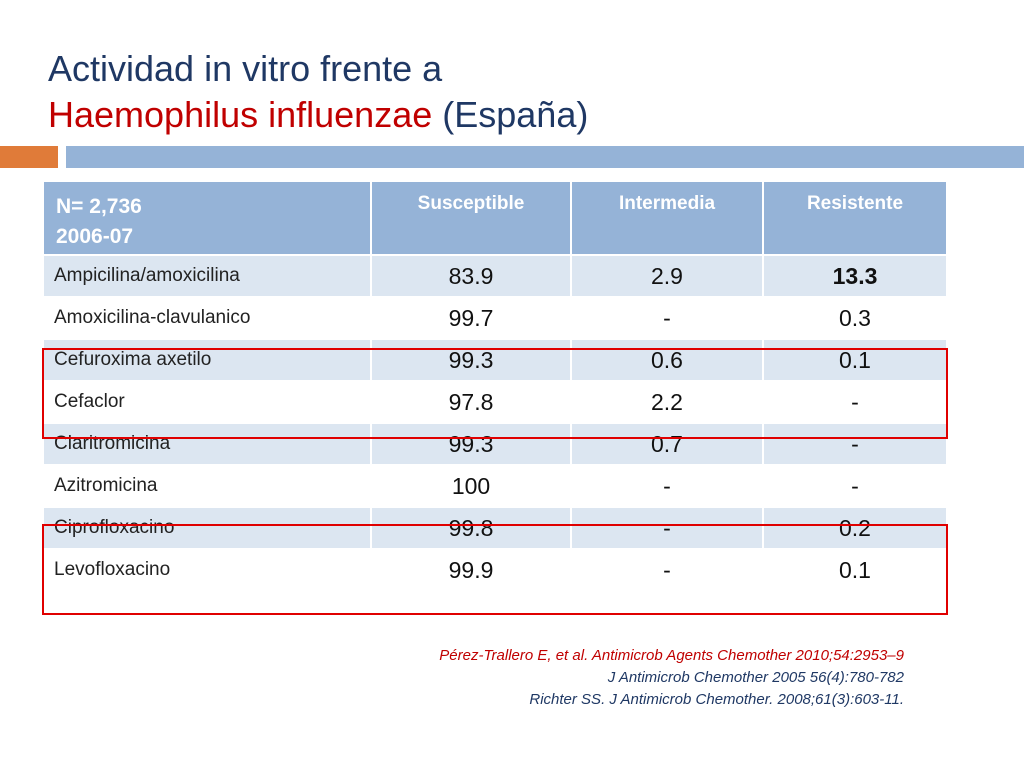  I want to click on drug-name: Azitromicina, so click(208, 487).